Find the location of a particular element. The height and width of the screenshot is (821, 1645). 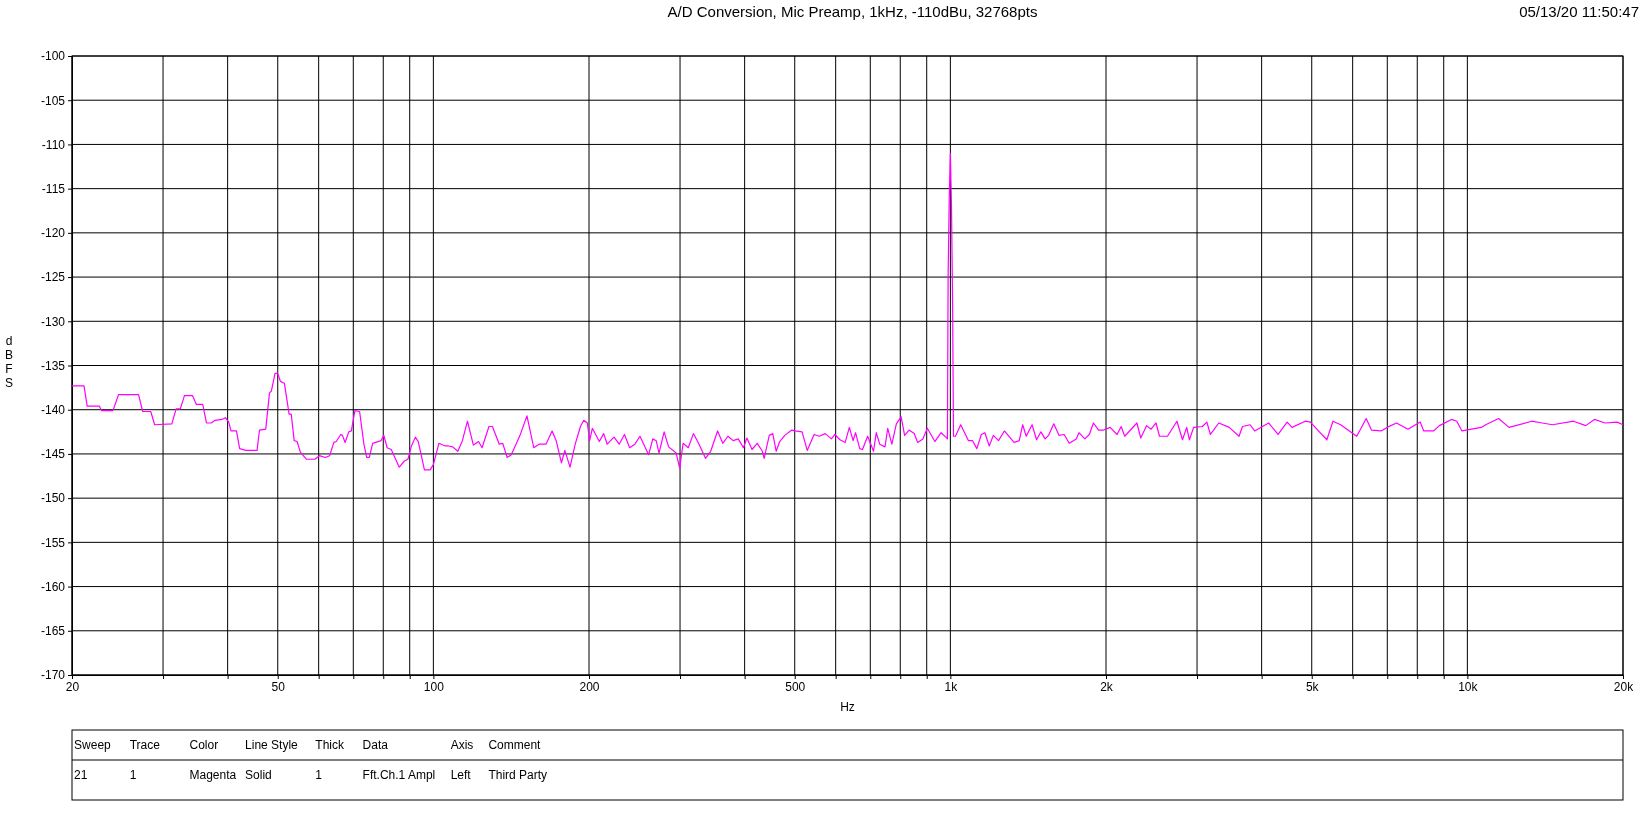

y-tick-label: -105 is located at coordinates (53, 100).